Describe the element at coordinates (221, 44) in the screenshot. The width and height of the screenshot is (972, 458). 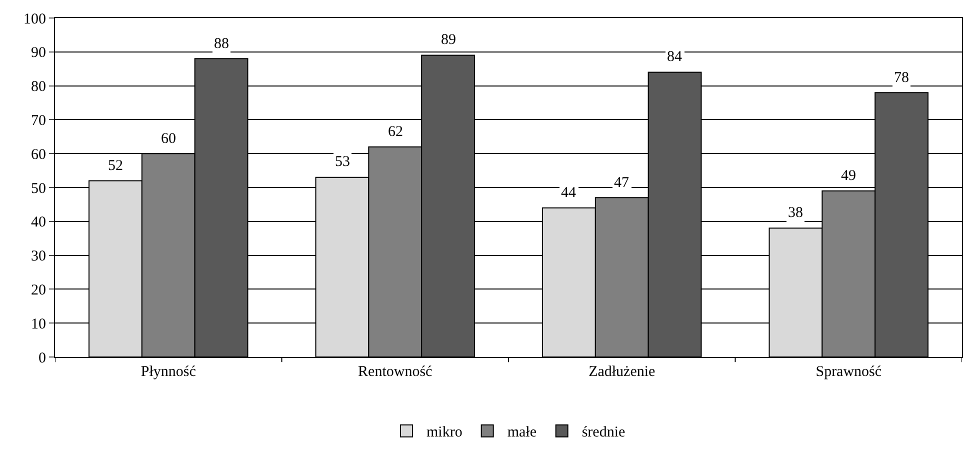
I see `data-label: 88` at that location.